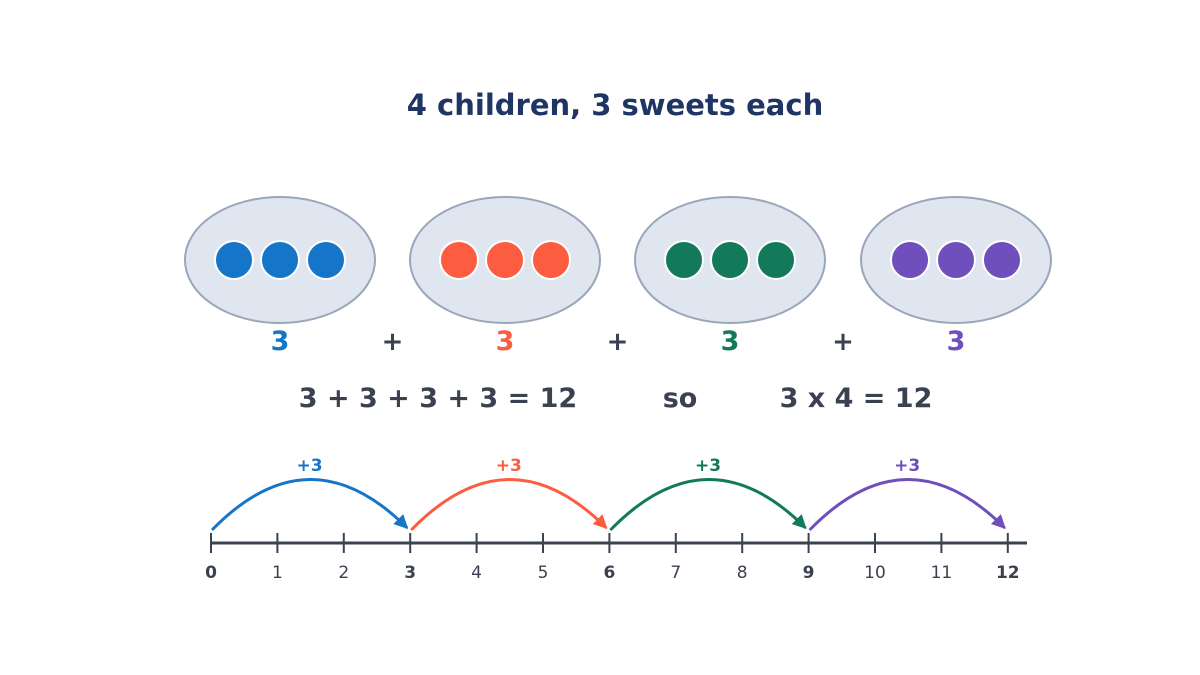 Image resolution: width=1200 pixels, height=675 pixels. What do you see at coordinates (277, 573) in the screenshot?
I see `number-line-tick-label: 1` at bounding box center [277, 573].